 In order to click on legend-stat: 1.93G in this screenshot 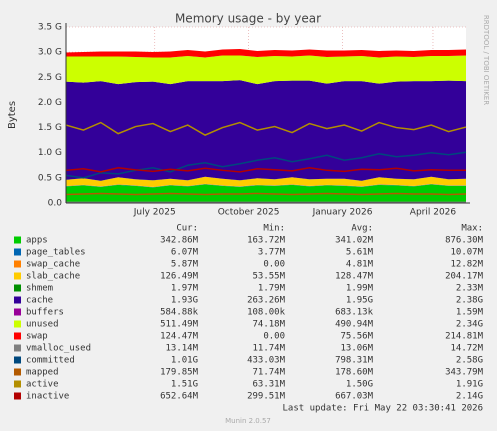, I will do `click(184, 301)`.